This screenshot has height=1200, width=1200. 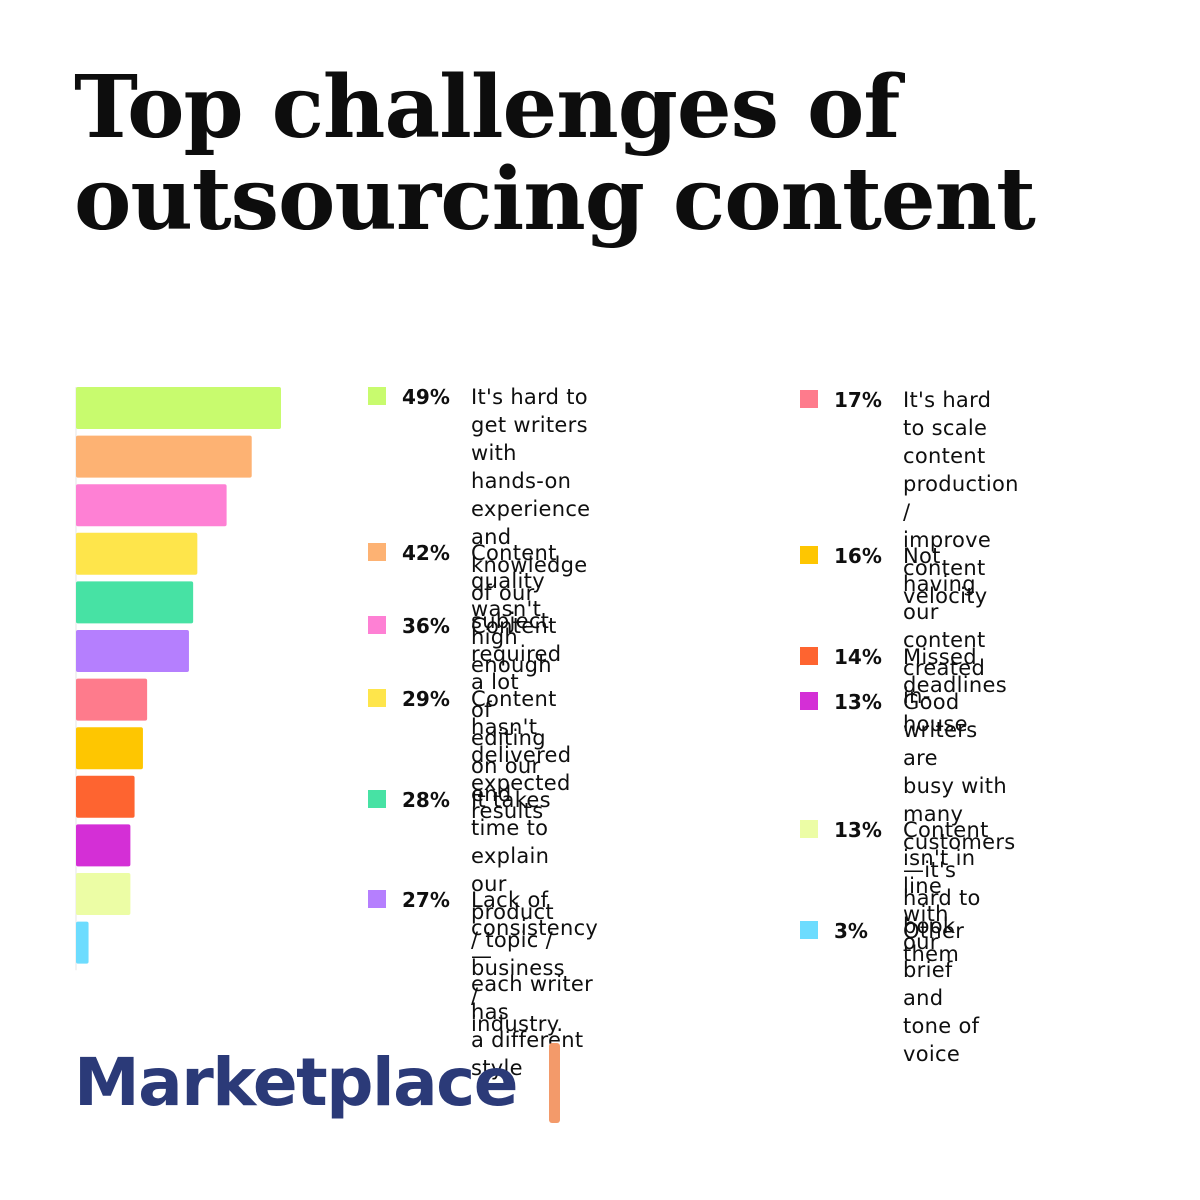 What do you see at coordinates (426, 553) in the screenshot?
I see `legend-value: 42%` at bounding box center [426, 553].